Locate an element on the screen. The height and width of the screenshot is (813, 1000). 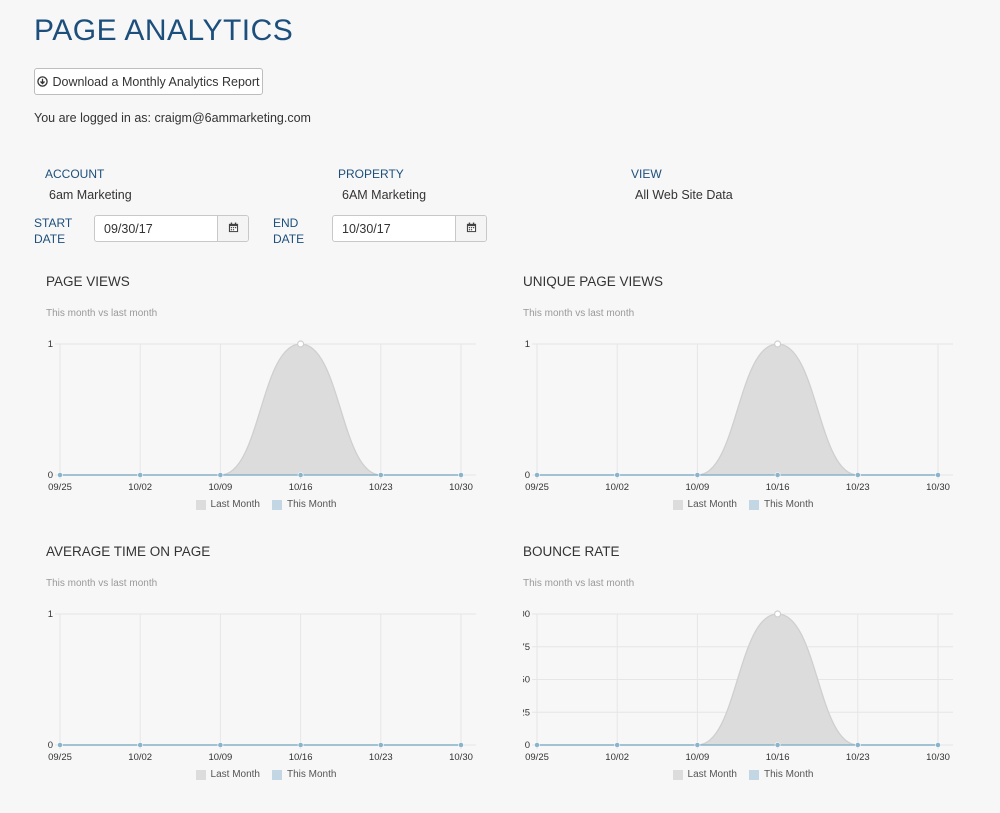
start-date-input is located at coordinates (156, 228).